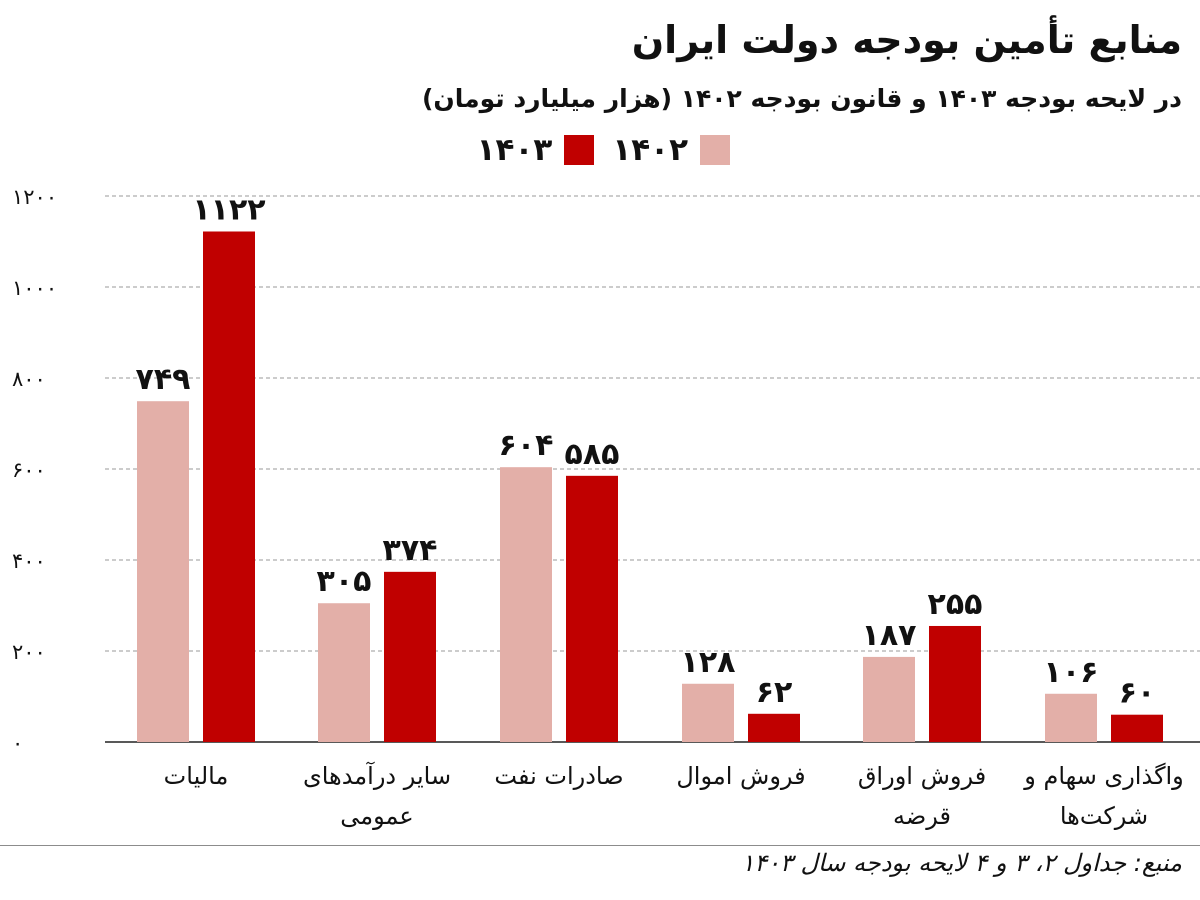 The image size is (1200, 900). What do you see at coordinates (17, 743) in the screenshot?
I see `y-tick-label-0: ۰` at bounding box center [17, 743].